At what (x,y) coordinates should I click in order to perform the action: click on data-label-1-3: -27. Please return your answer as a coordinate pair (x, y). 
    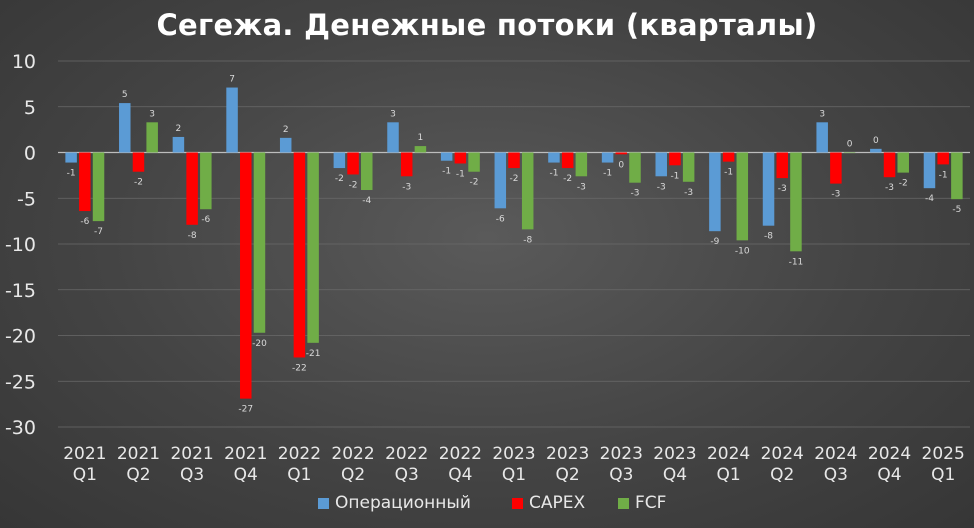
    Looking at the image, I should click on (245, 410).